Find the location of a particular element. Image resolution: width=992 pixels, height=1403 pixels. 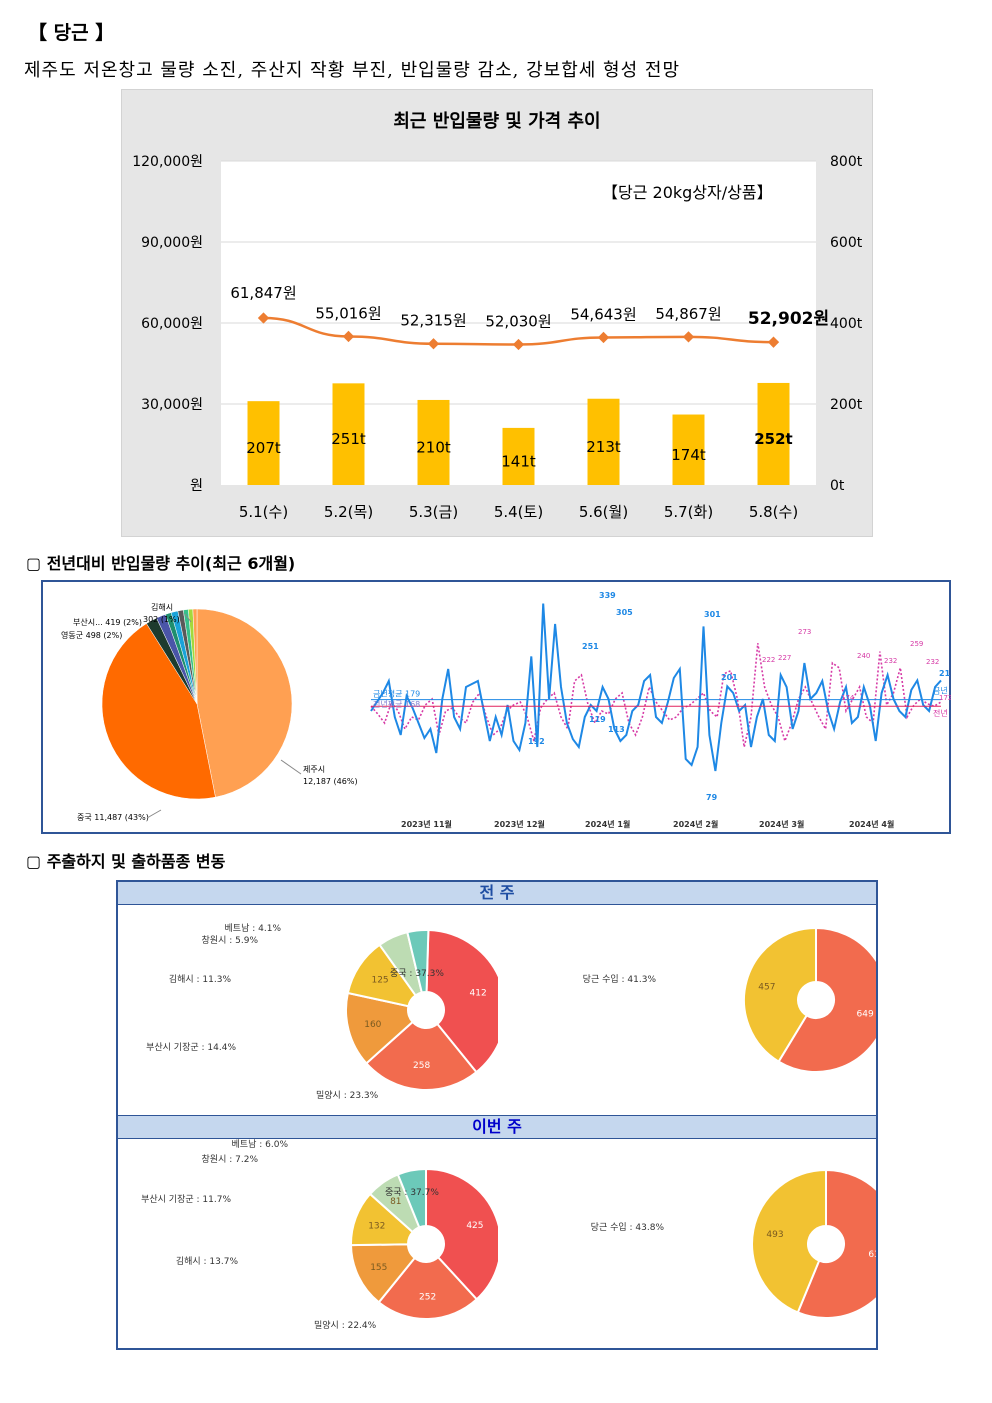

pink-peak-label: 259 is located at coordinates (916, 644).